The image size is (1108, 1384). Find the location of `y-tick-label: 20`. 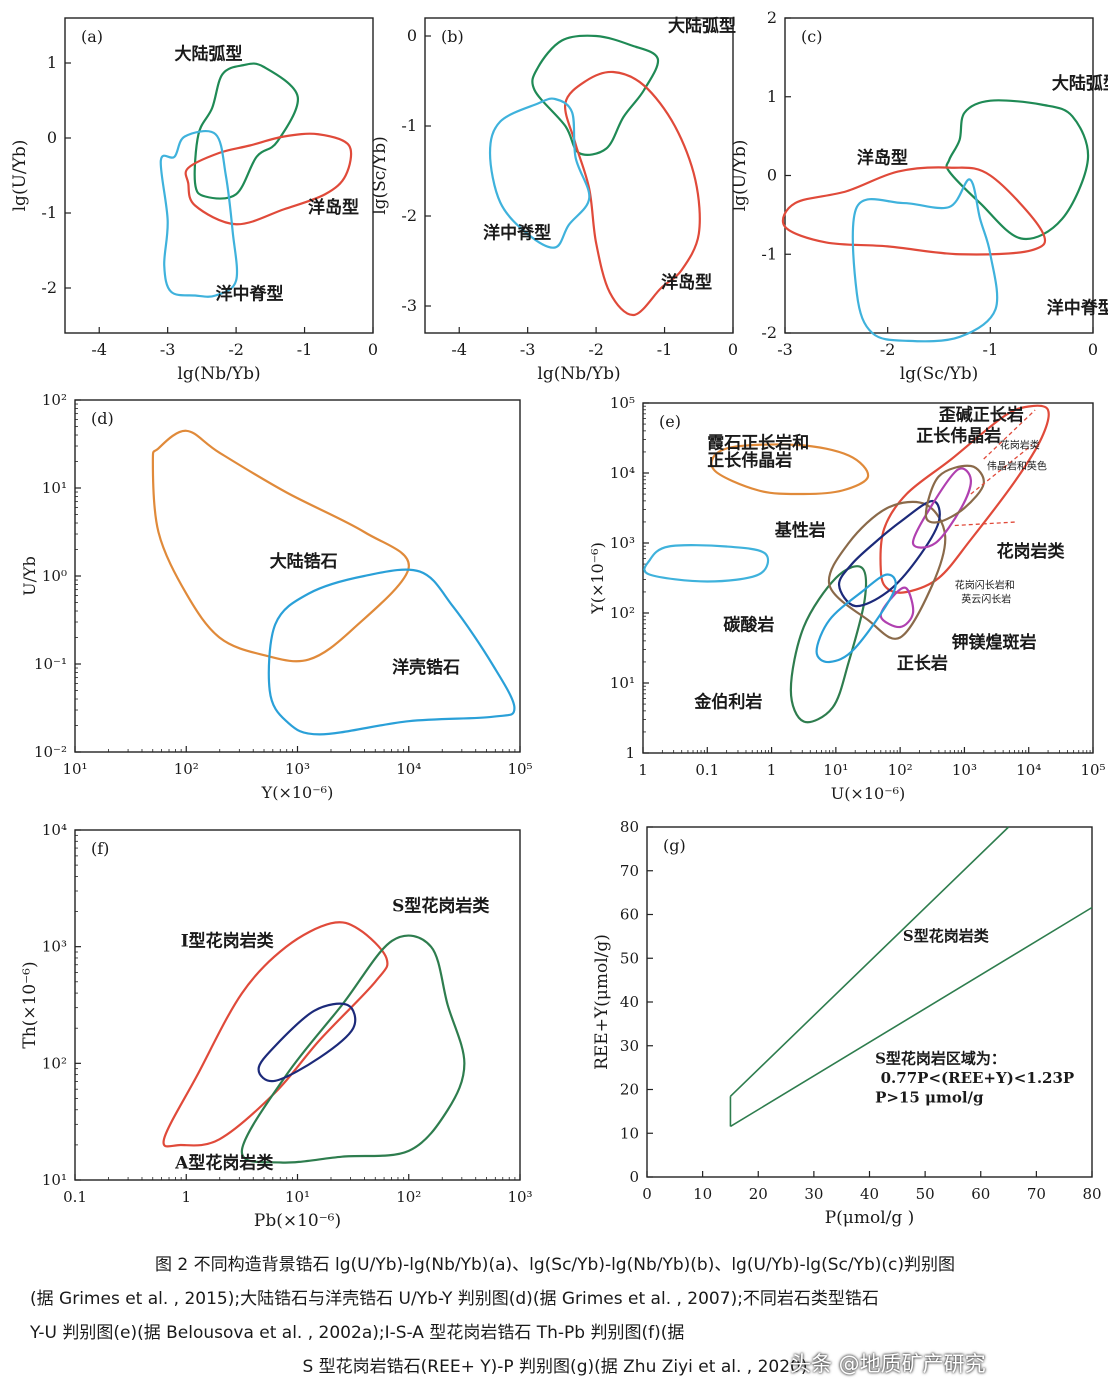

y-tick-label: 20 is located at coordinates (629, 1090).